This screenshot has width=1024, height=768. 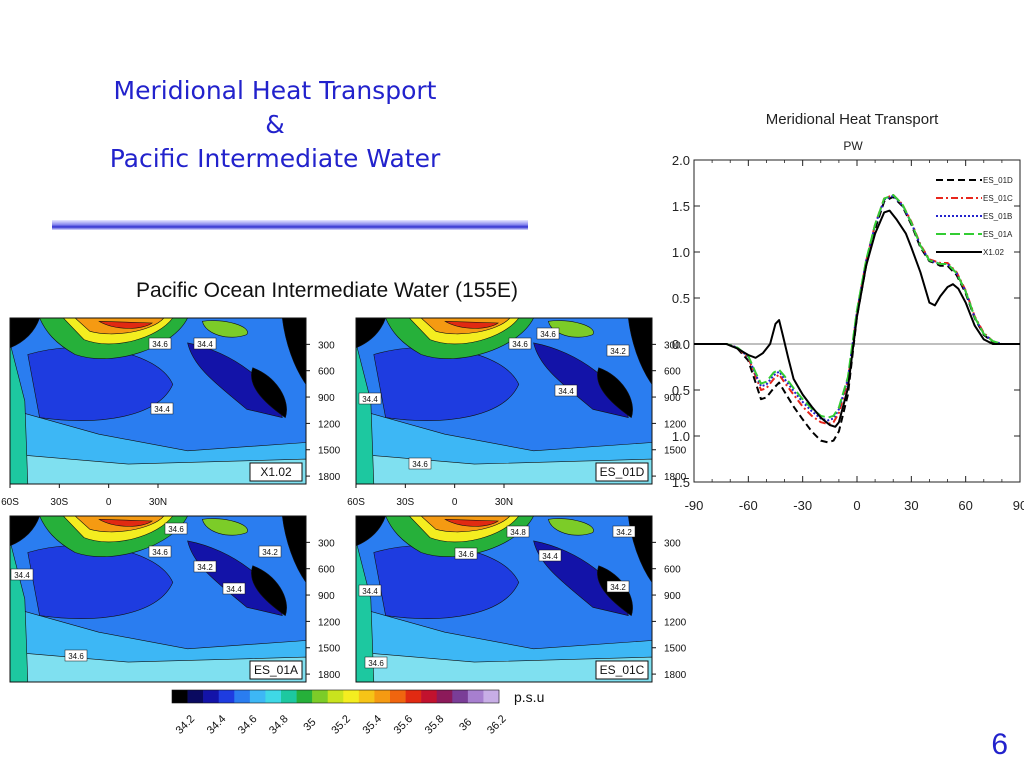 What do you see at coordinates (681, 252) in the screenshot?
I see `y-tick-label: 1.0` at bounding box center [681, 252].